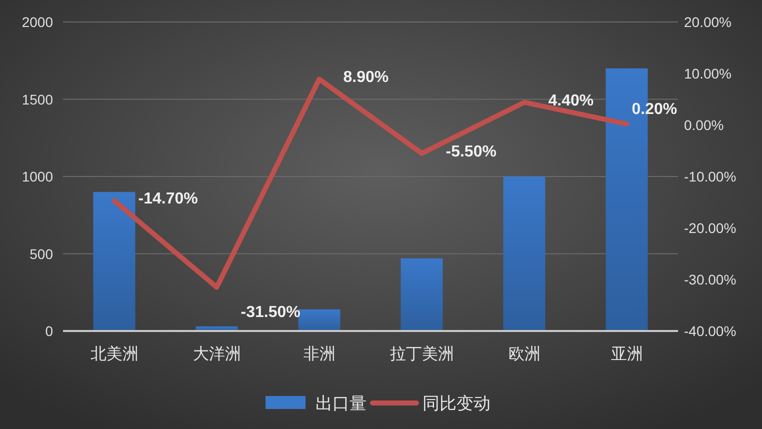 This screenshot has height=429, width=762. I want to click on x-tick-label: 亚洲, so click(626, 353).